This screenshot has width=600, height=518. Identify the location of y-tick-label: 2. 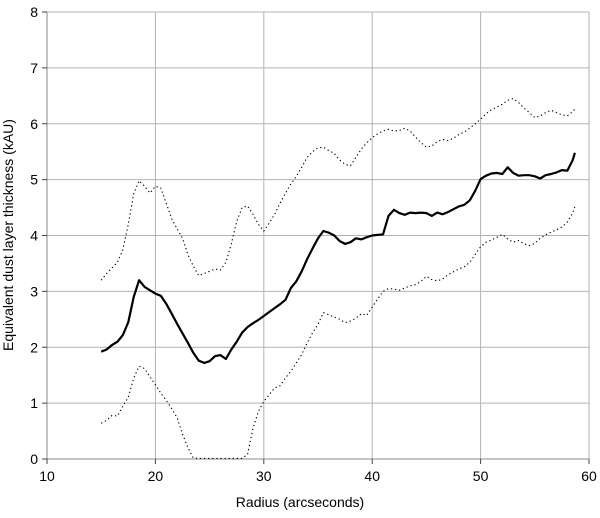
(34, 347).